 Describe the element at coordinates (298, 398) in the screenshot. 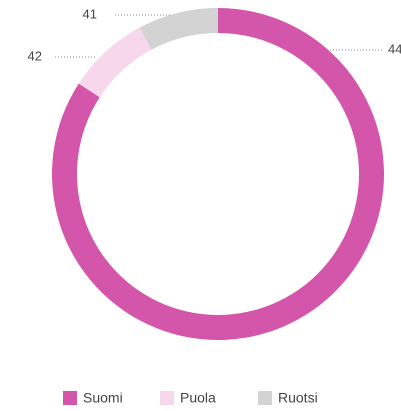

I see `legend-label: Ruotsi` at that location.